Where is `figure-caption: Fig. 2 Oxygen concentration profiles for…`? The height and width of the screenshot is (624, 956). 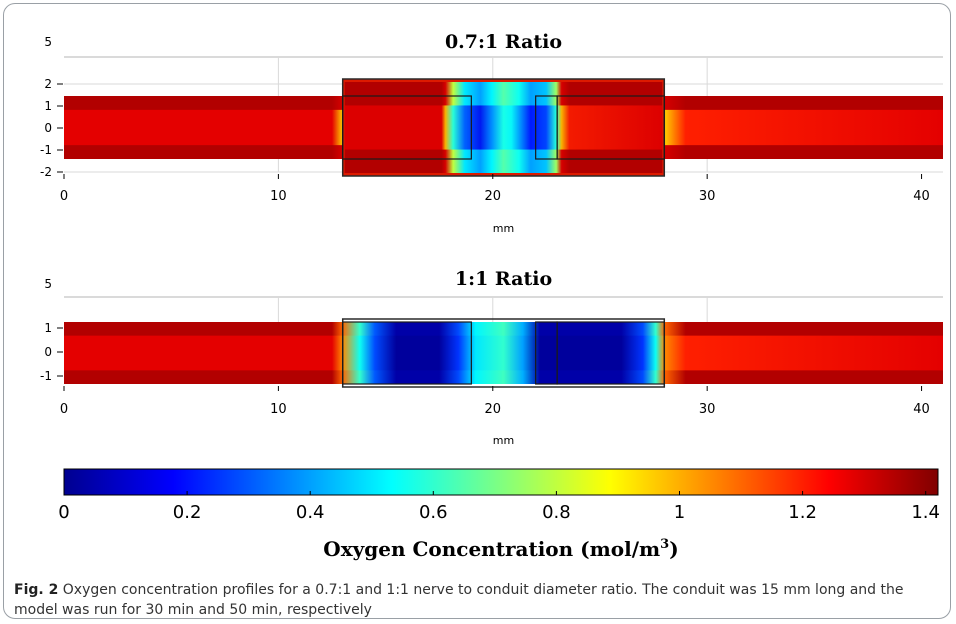
figure-caption: Fig. 2 Oxygen concentration profiles for… is located at coordinates (474, 600).